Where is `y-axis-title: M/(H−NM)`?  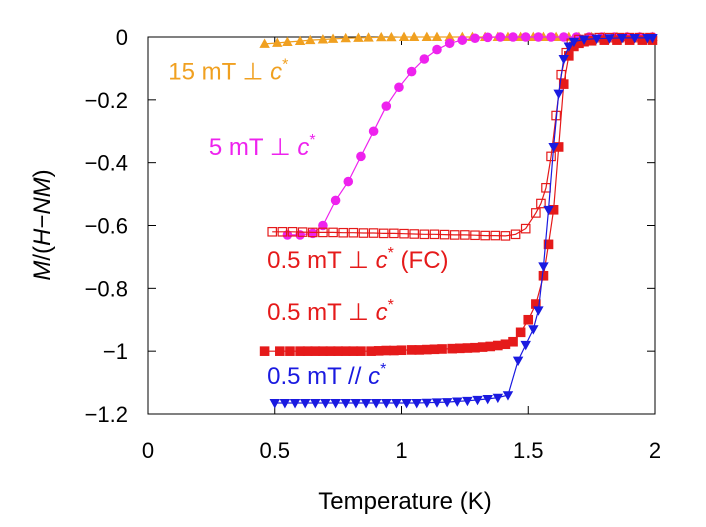 y-axis-title: M/(H−NM) is located at coordinates (42, 224).